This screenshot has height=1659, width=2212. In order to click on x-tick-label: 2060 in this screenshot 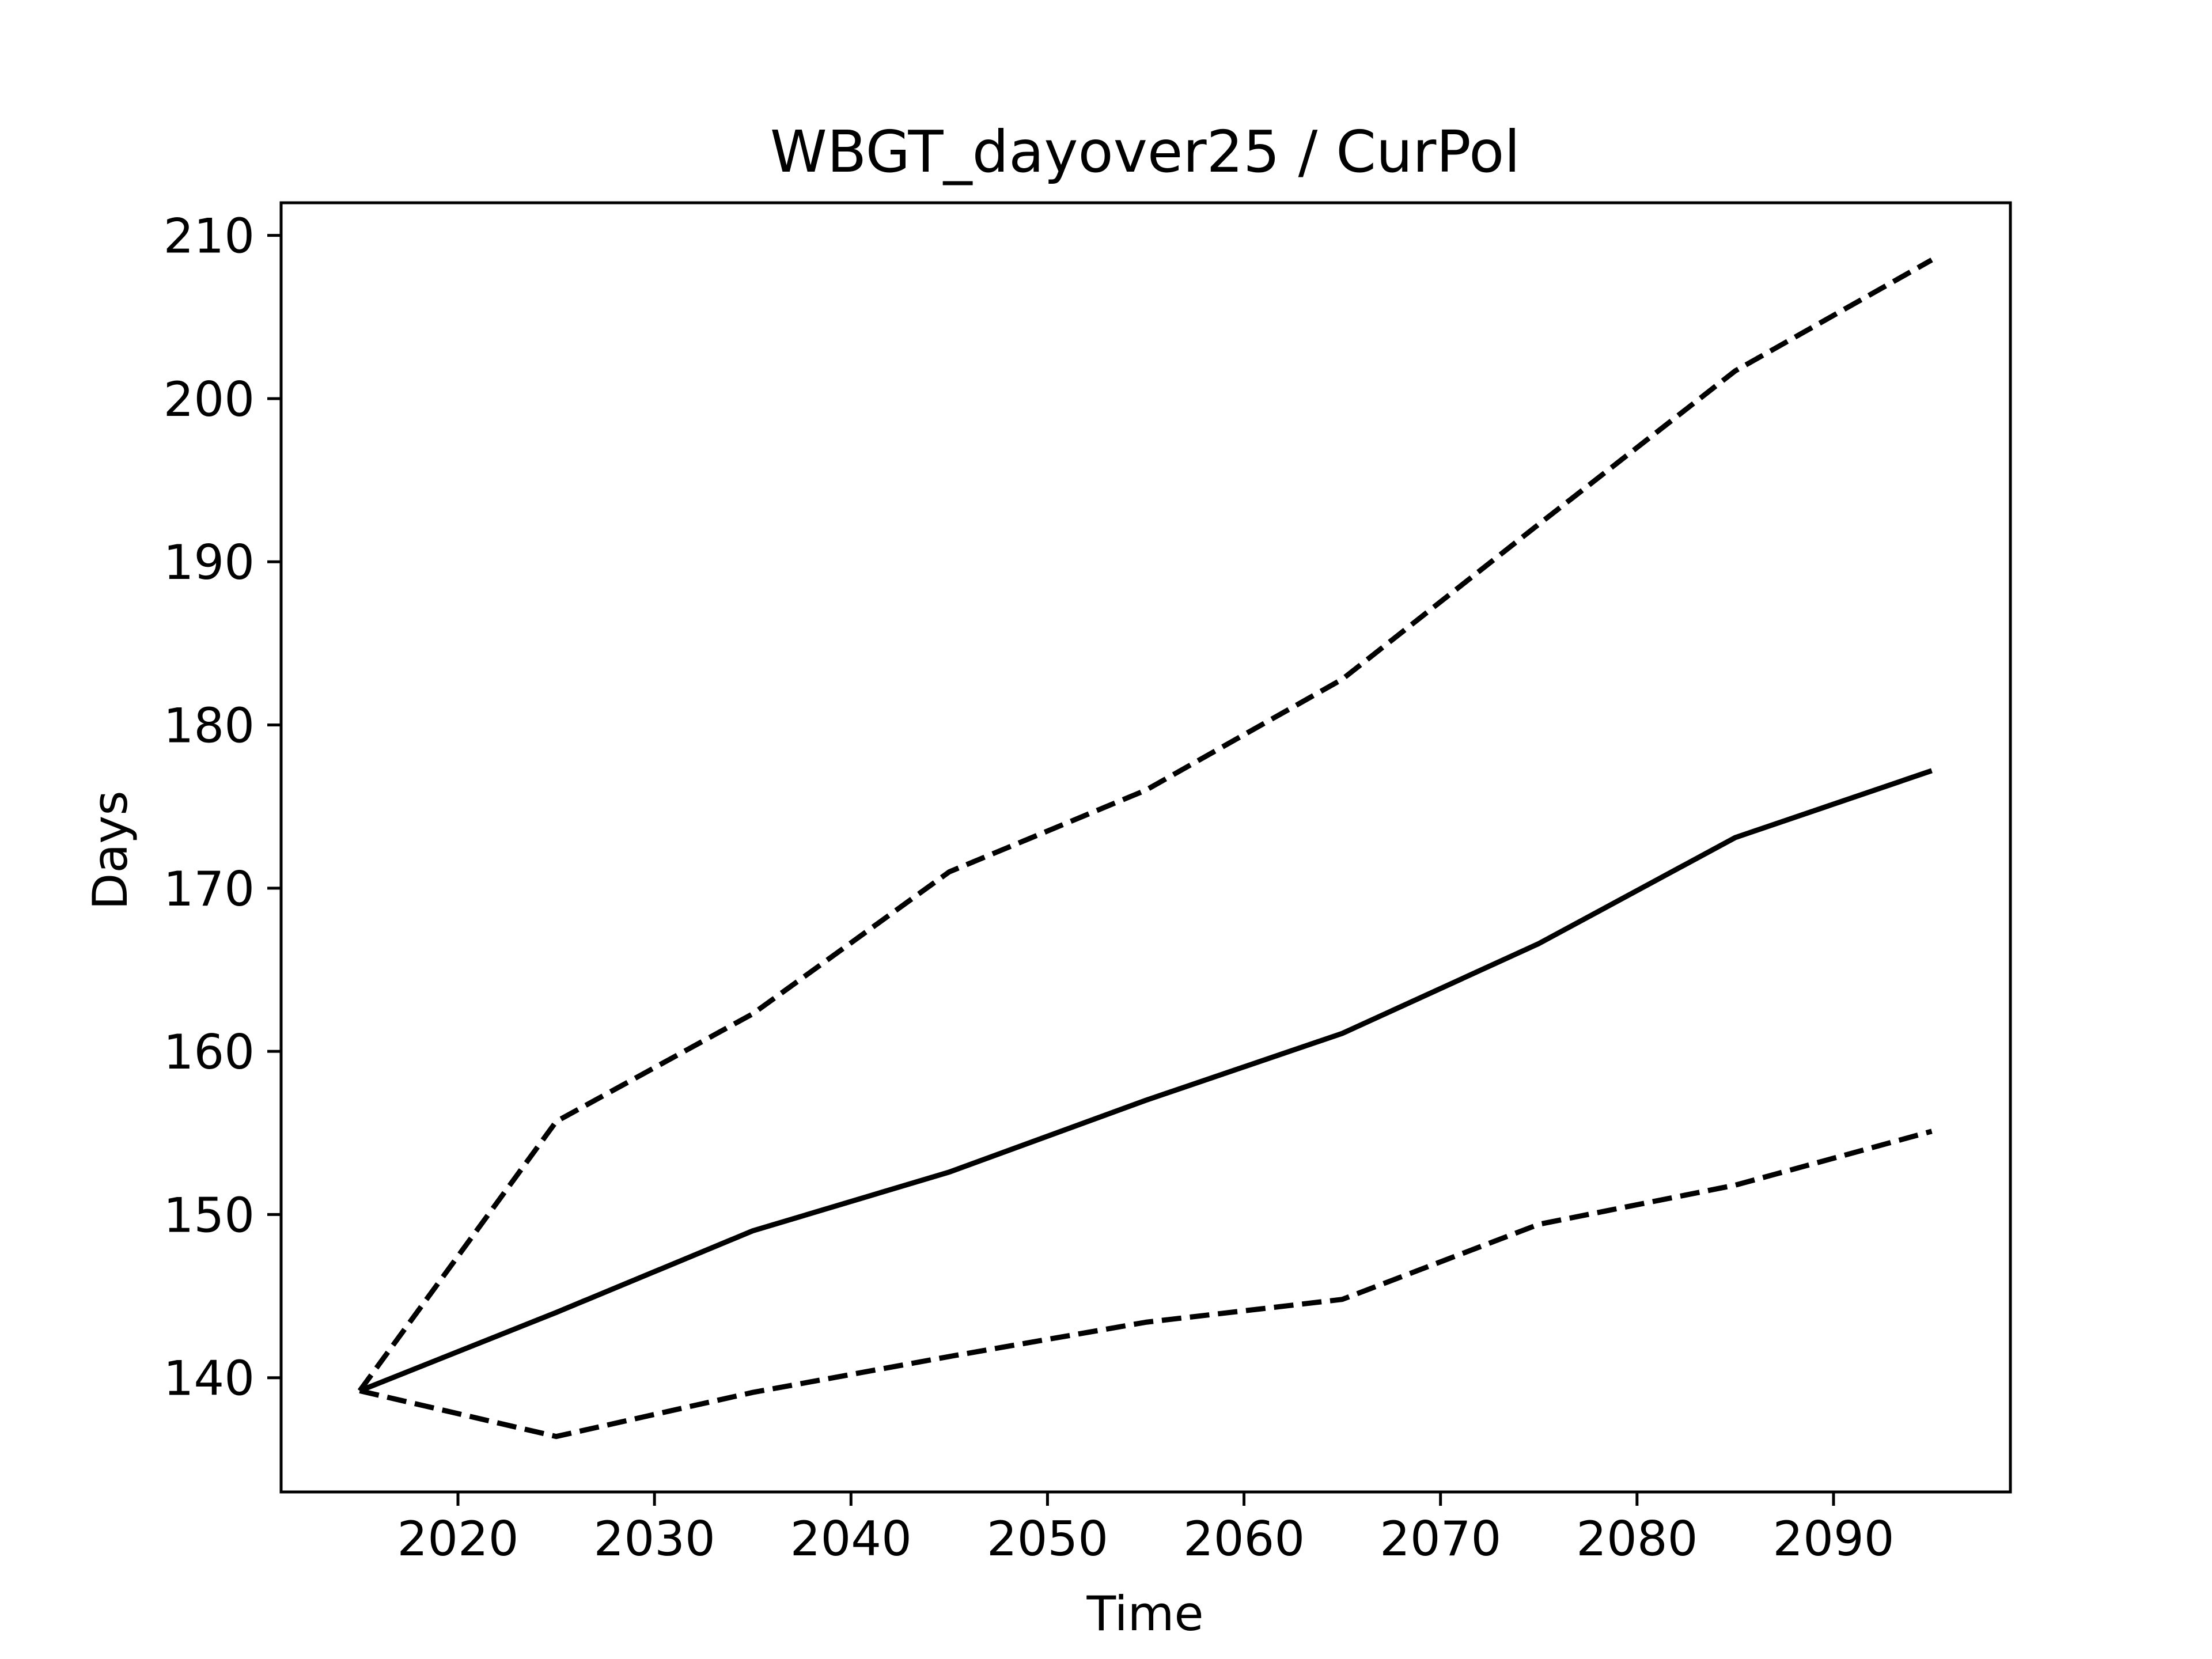, I will do `click(1244, 1539)`.